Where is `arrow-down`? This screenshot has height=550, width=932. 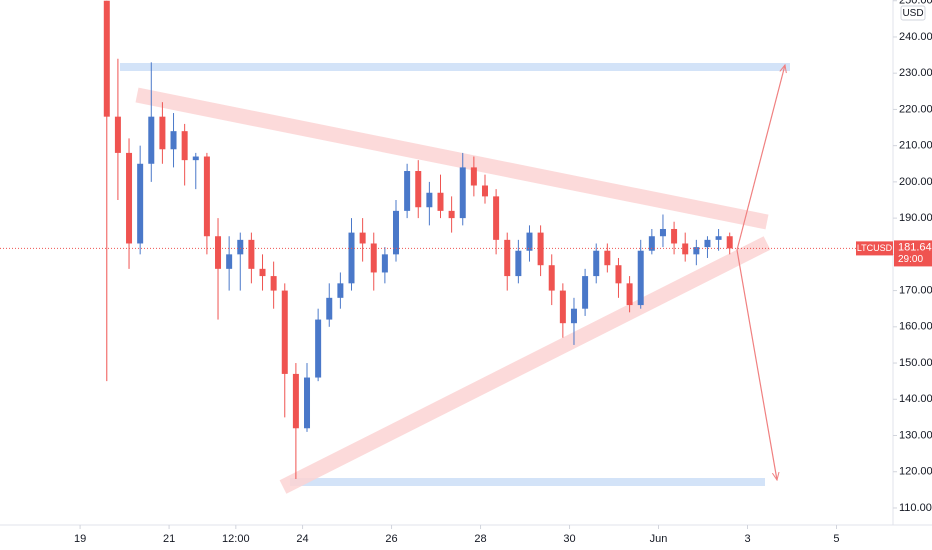 arrow-down is located at coordinates (756, 364).